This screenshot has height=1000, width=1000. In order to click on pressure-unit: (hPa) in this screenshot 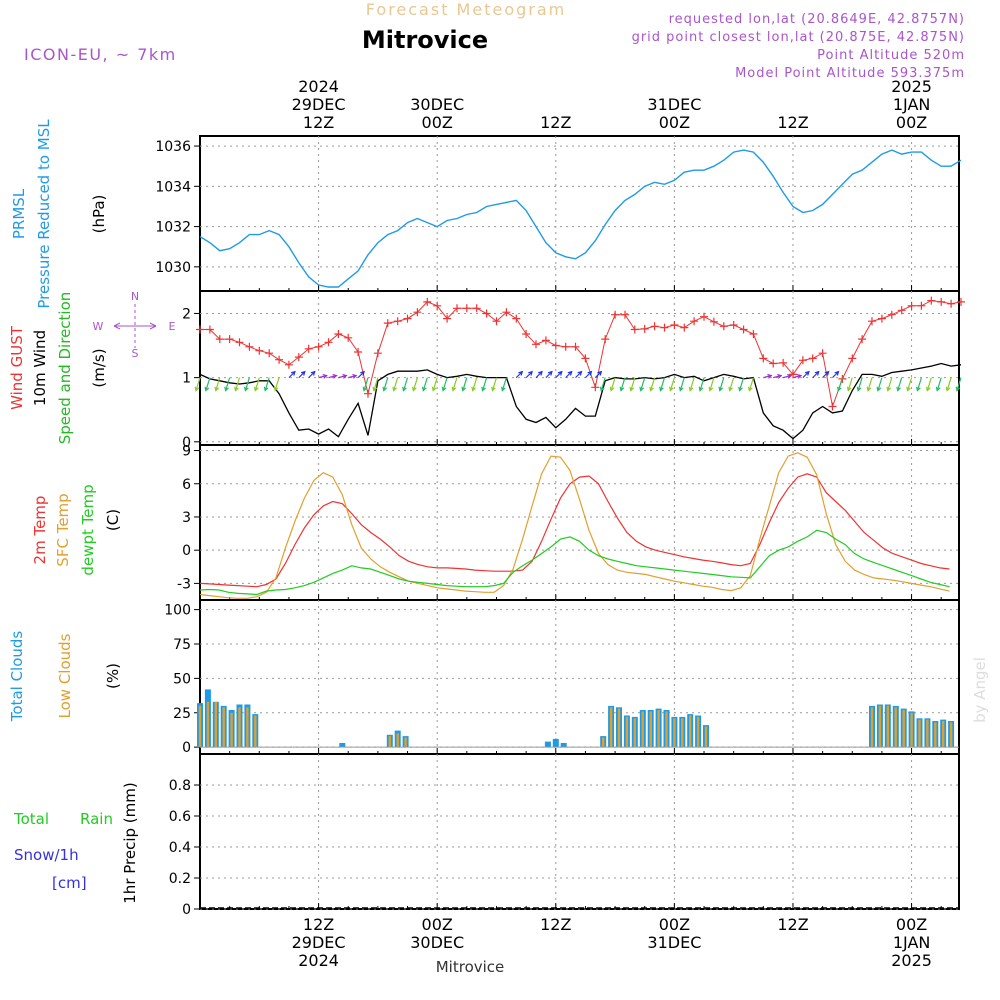, I will do `click(99, 214)`.